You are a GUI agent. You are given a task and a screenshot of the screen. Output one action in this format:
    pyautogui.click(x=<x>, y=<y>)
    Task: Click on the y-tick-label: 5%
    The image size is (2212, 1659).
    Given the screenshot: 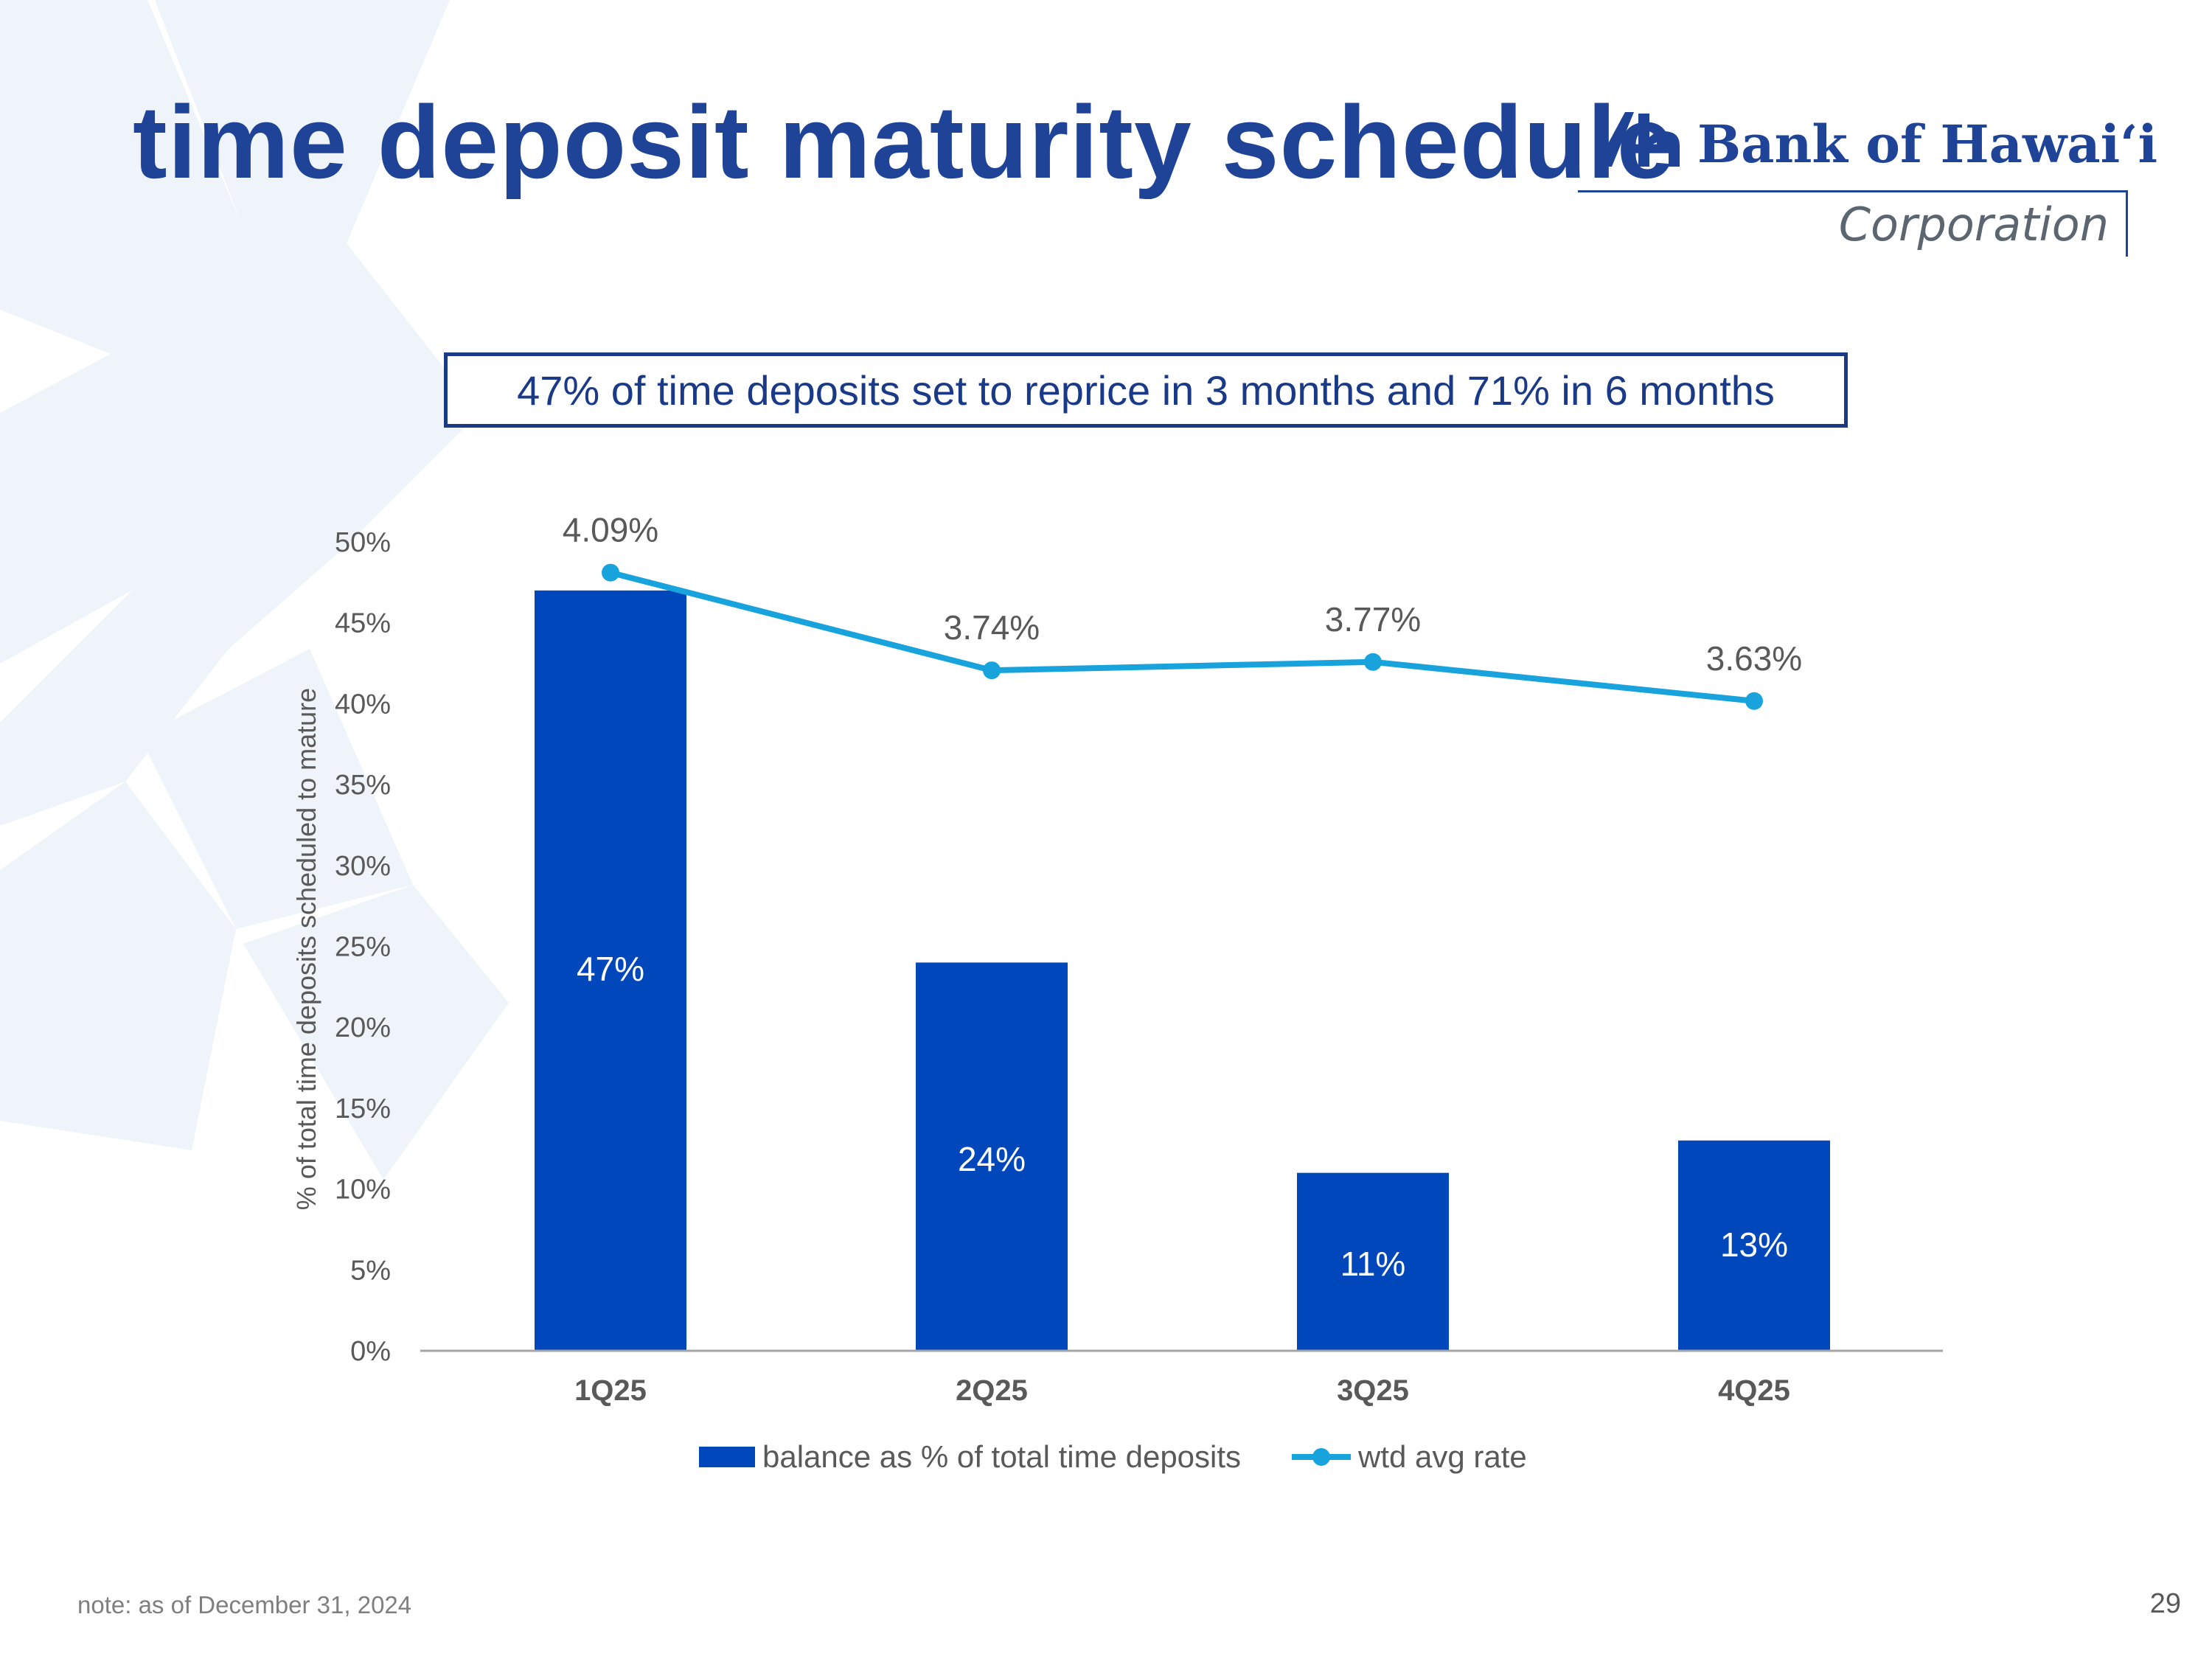 What is the action you would take?
    pyautogui.click(x=370, y=1270)
    